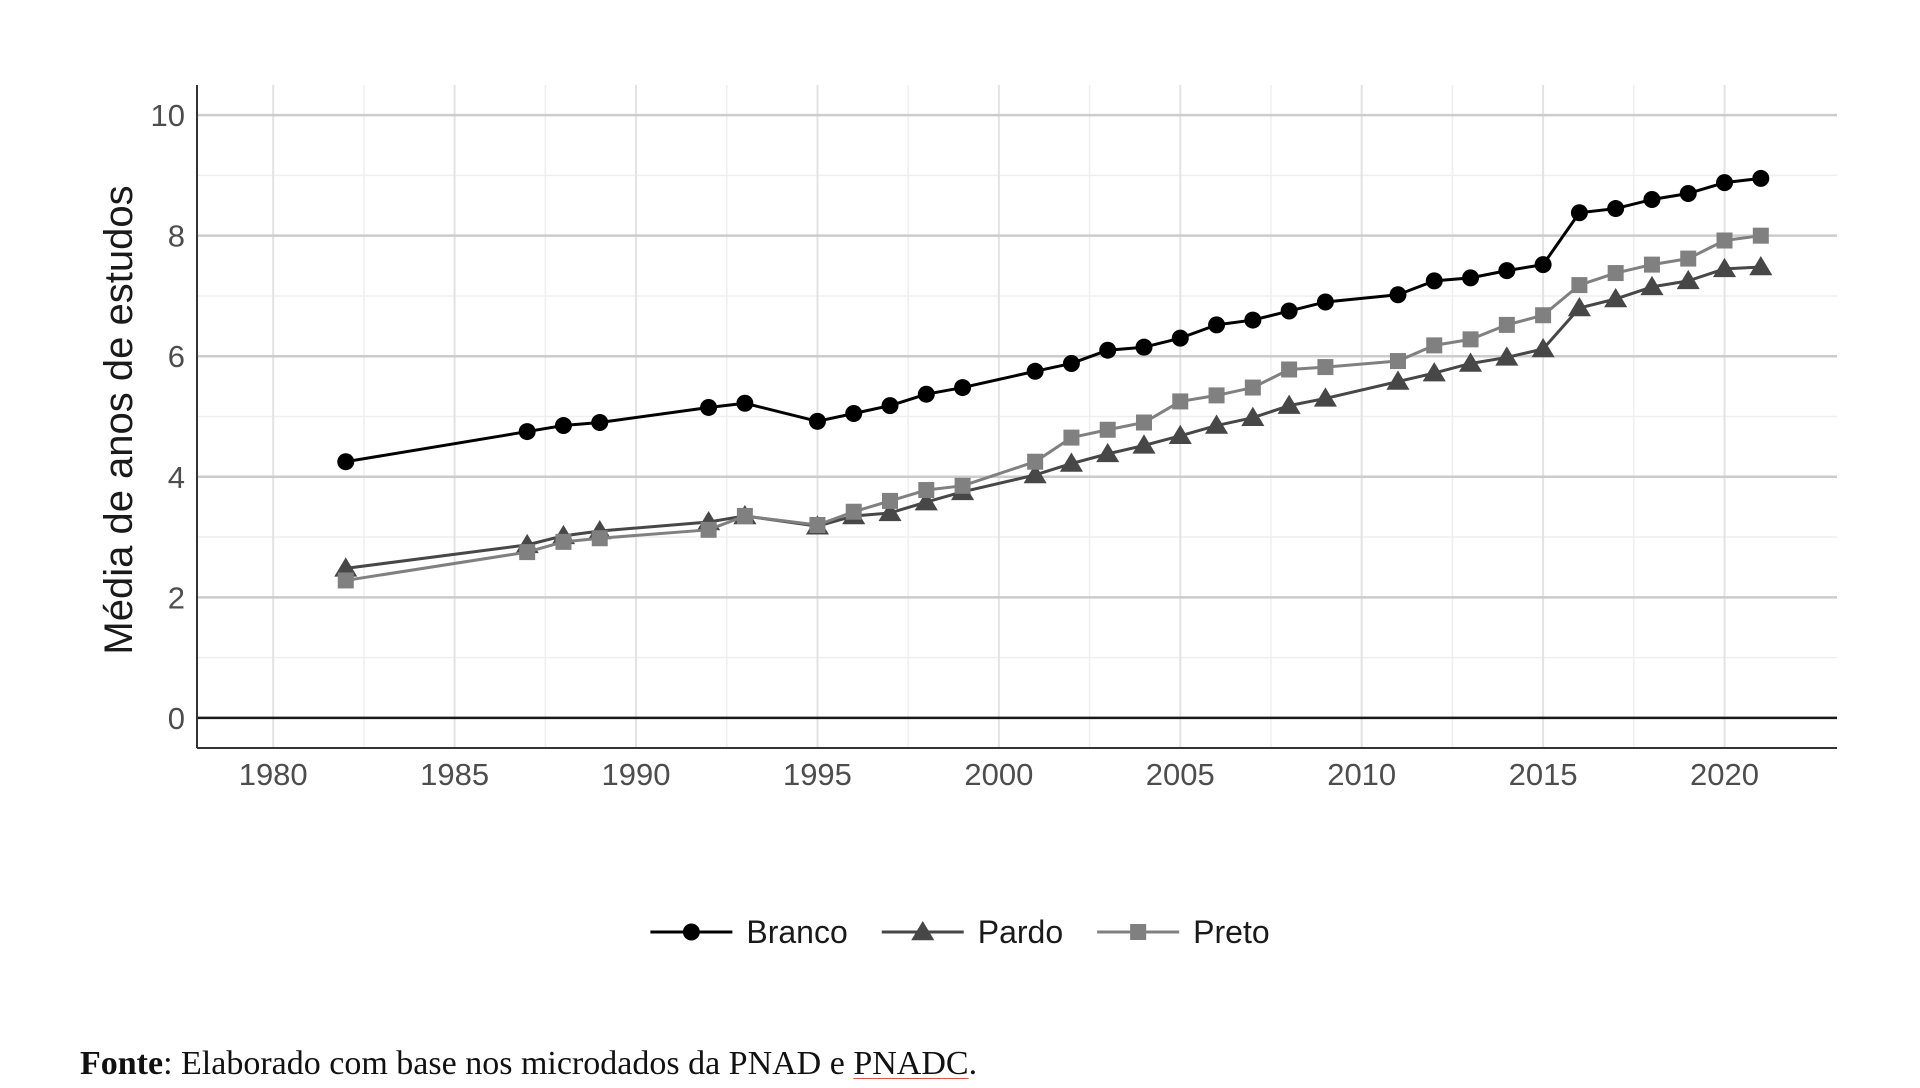 This screenshot has height=1088, width=1920. What do you see at coordinates (998, 774) in the screenshot?
I see `x-tick-label: 2000` at bounding box center [998, 774].